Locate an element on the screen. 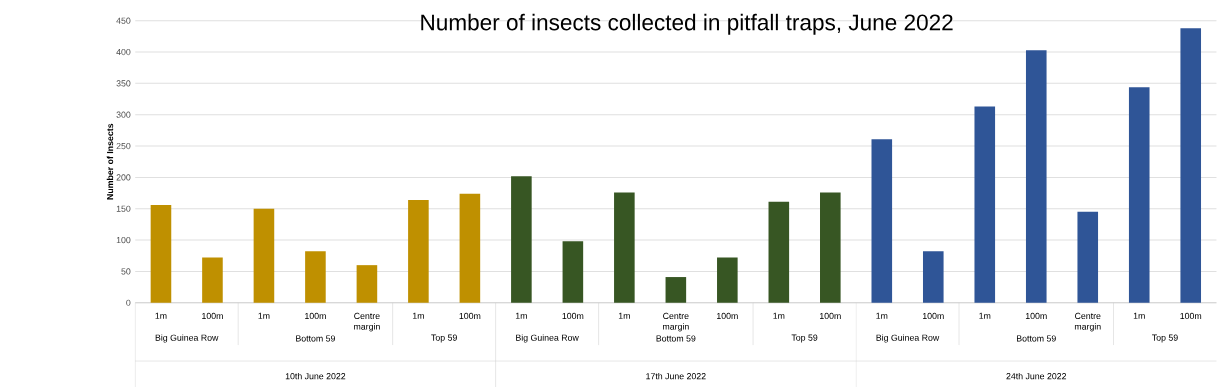  y-tick-label: 50 is located at coordinates (126, 271).